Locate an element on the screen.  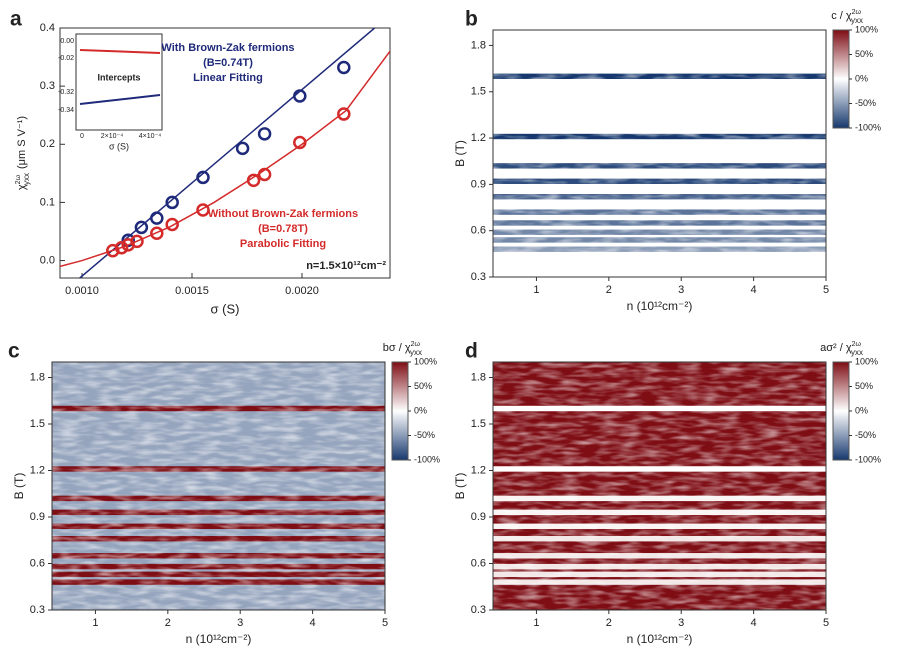
y-tick-label: 0.0 is located at coordinates (47, 260).